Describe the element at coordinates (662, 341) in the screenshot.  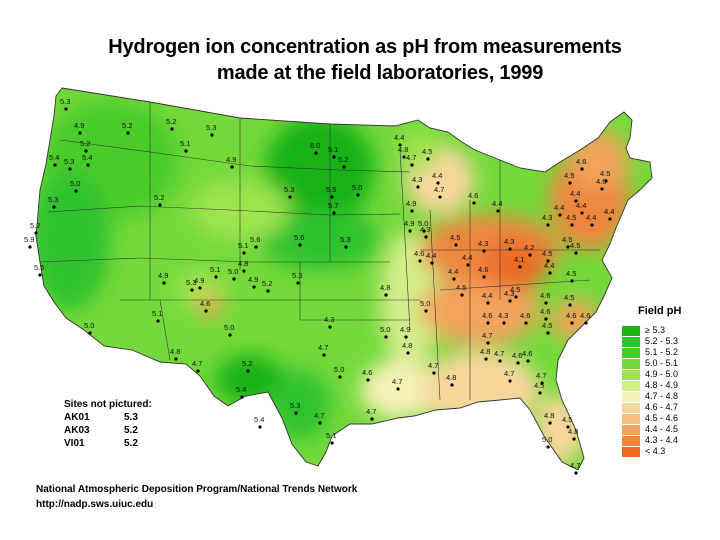
I see `legend-label: 5.2 - 5.3` at that location.